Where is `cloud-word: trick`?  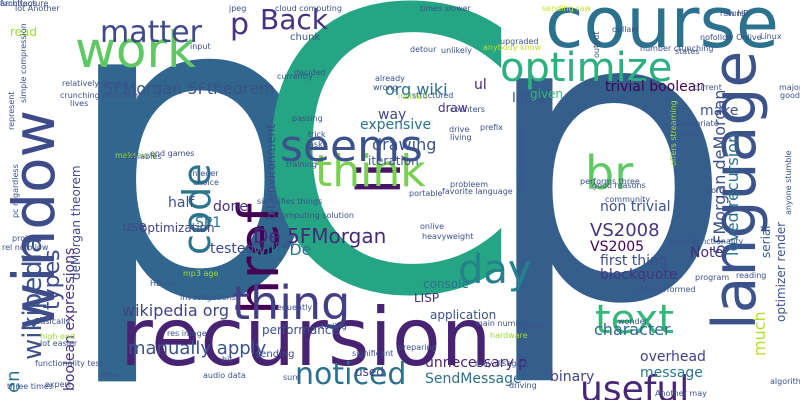
cloud-word: trick is located at coordinates (317, 134).